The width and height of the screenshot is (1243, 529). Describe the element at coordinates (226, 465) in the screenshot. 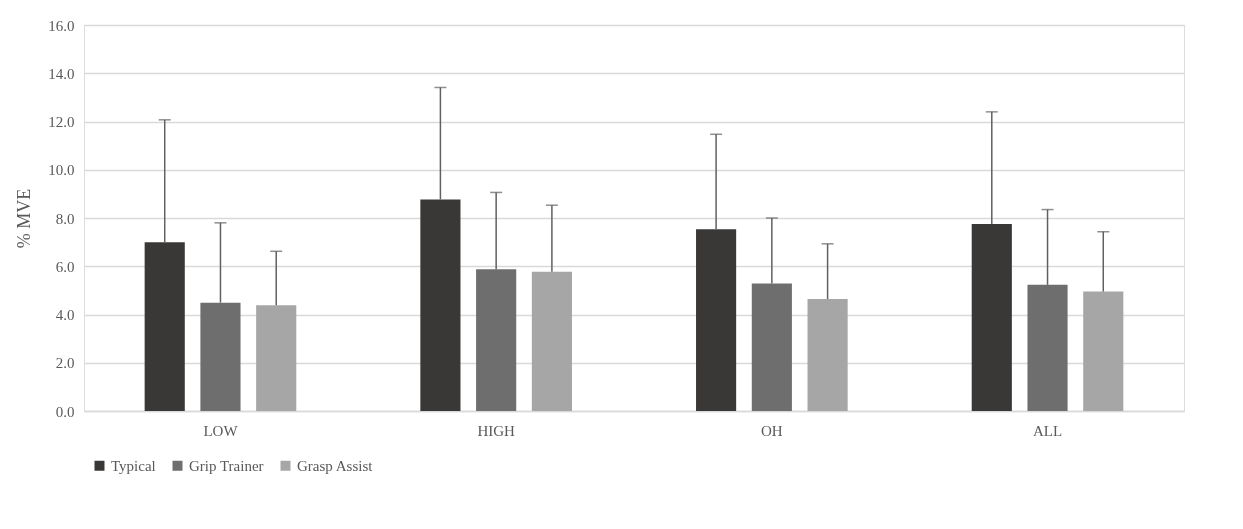

I see `legend-label: Grip Trainer` at that location.